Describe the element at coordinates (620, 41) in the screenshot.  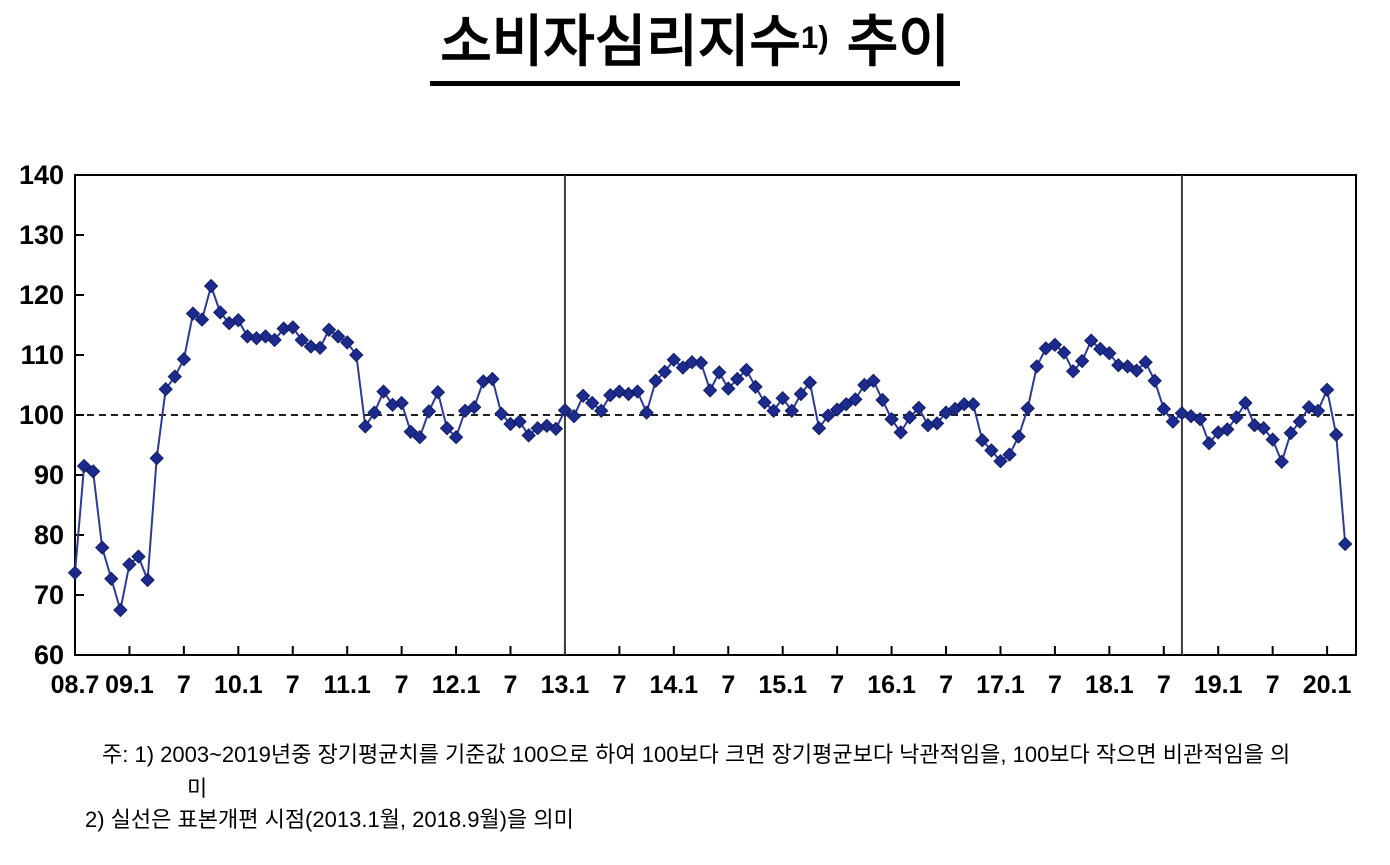
I see `page-title-main: 소비자심리지수` at that location.